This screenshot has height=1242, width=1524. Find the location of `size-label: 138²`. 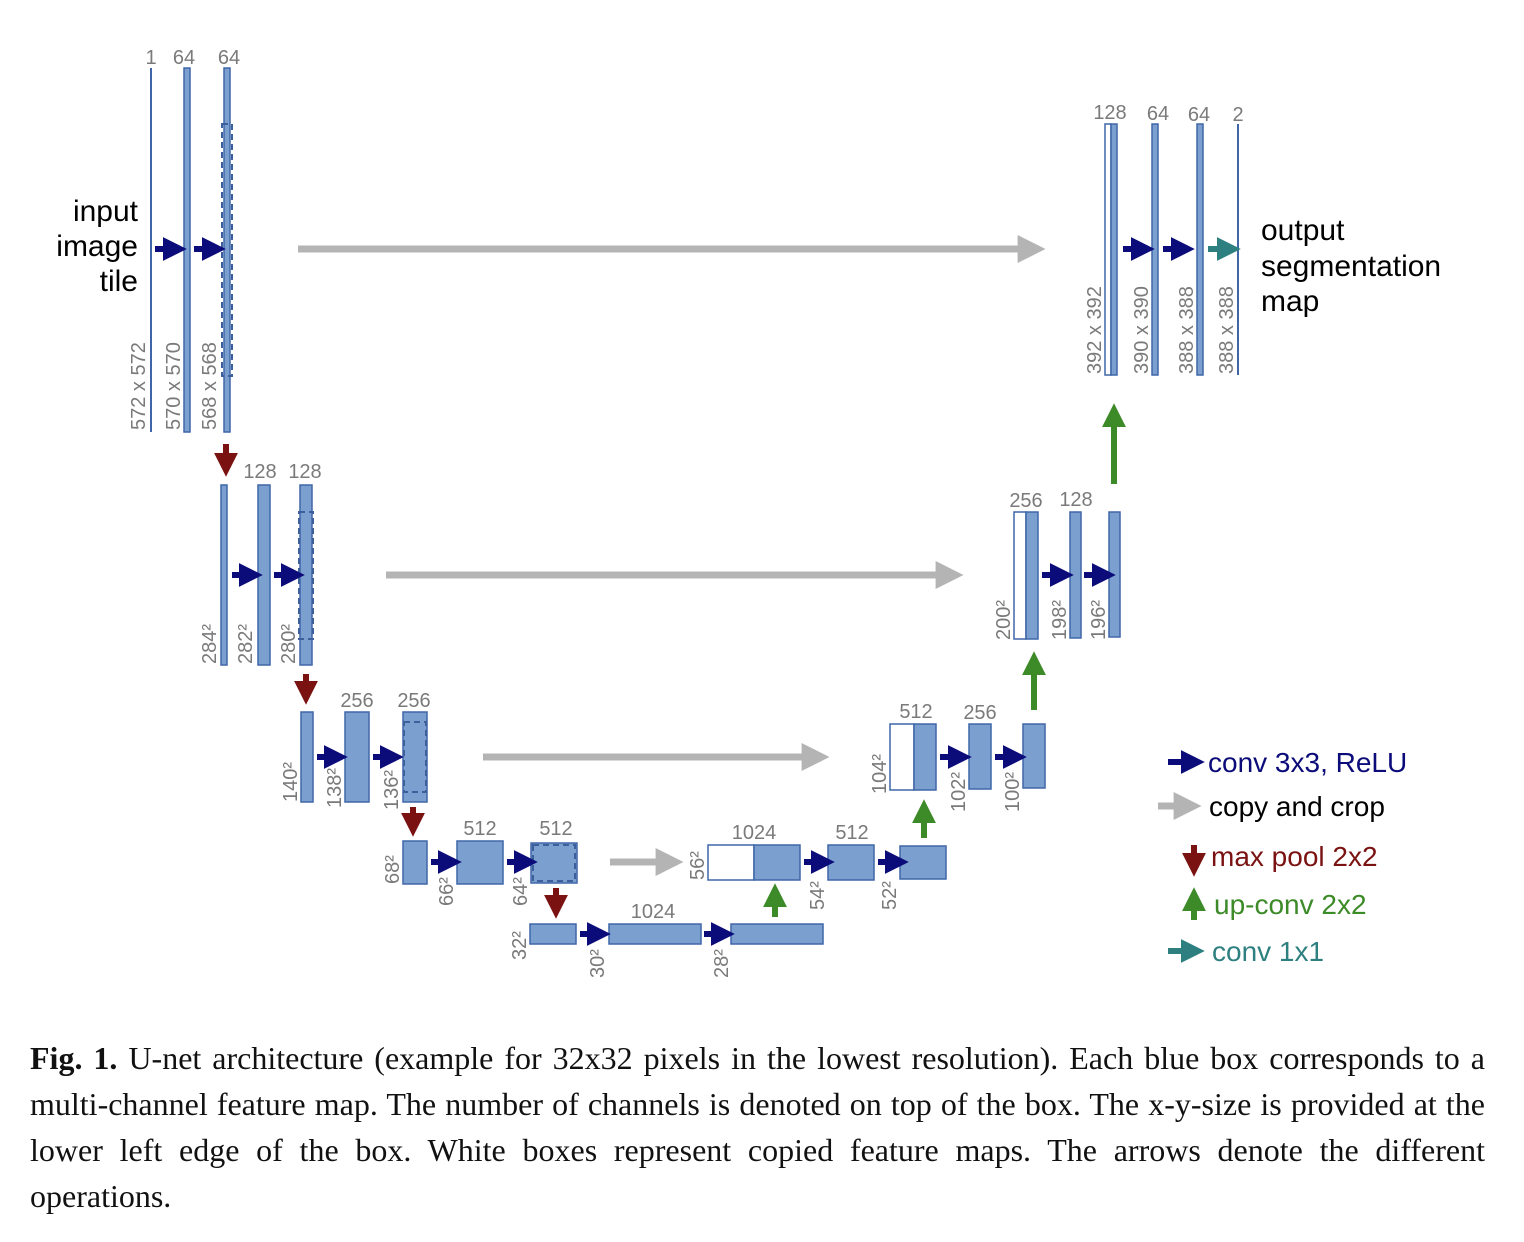

size-label: 138² is located at coordinates (335, 788).